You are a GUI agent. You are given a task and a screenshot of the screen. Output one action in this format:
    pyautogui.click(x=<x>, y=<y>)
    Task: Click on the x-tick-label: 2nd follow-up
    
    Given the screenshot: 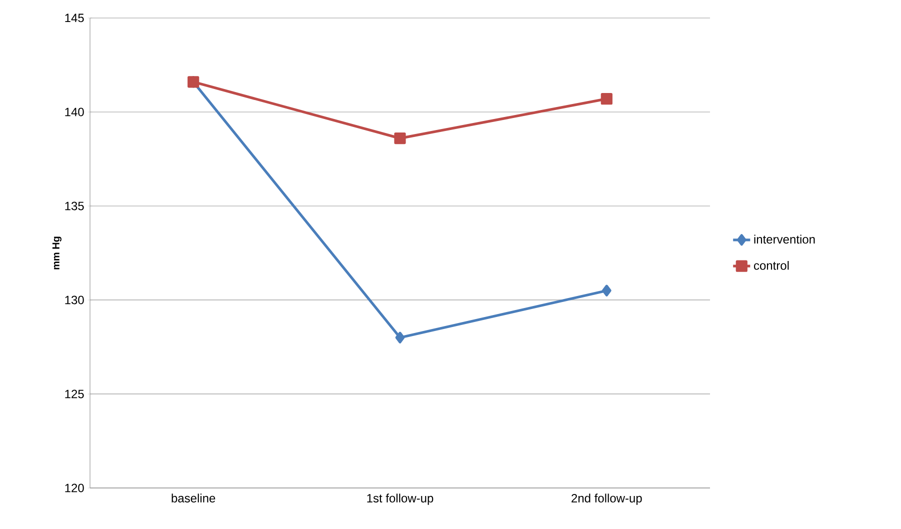 What is the action you would take?
    pyautogui.click(x=607, y=499)
    